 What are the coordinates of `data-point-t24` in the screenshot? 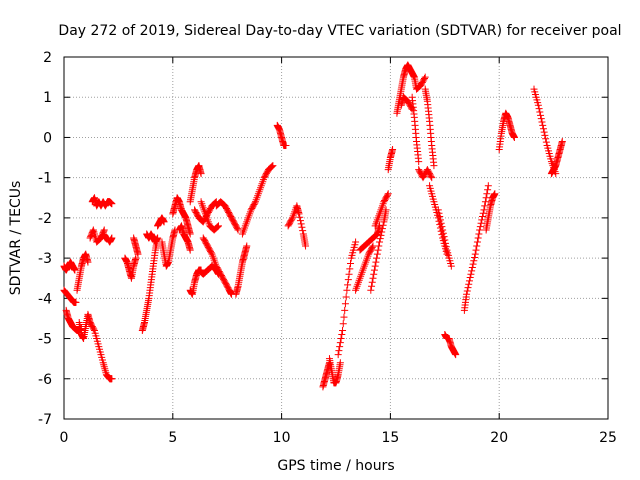 It's located at (237, 229).